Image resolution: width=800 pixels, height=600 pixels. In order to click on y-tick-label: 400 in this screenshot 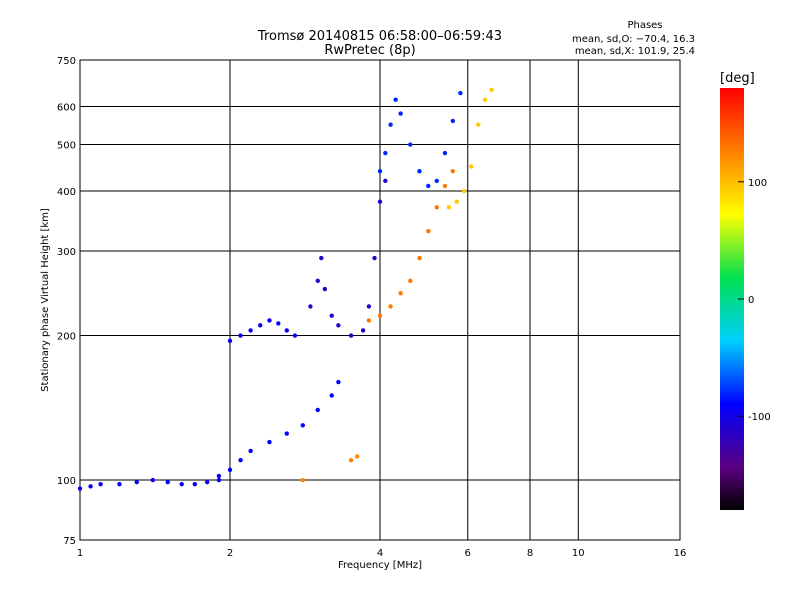, I will do `click(66, 192)`.